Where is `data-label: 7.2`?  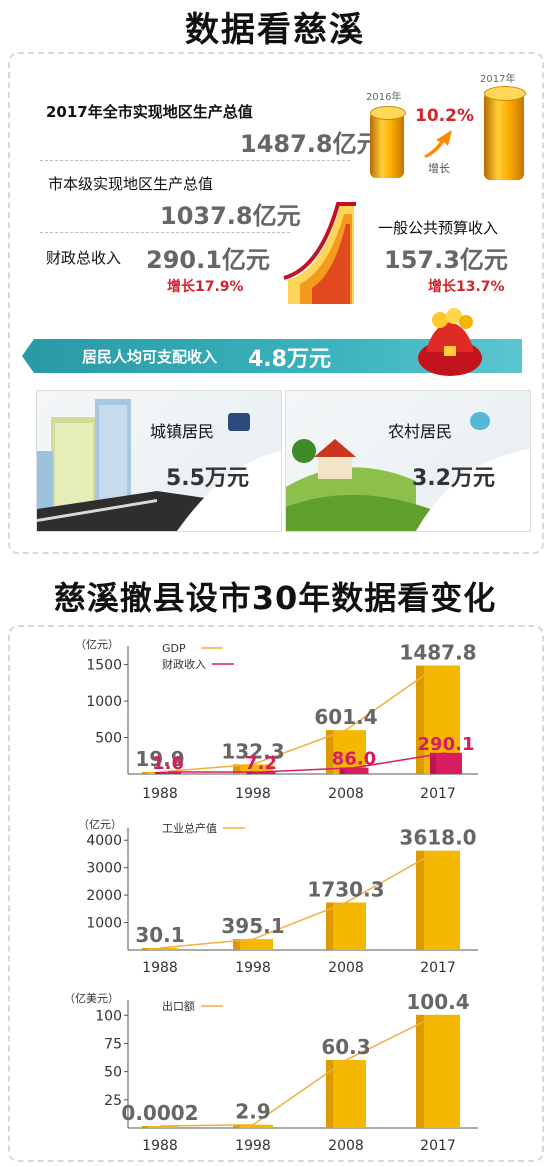 data-label: 7.2 is located at coordinates (261, 763).